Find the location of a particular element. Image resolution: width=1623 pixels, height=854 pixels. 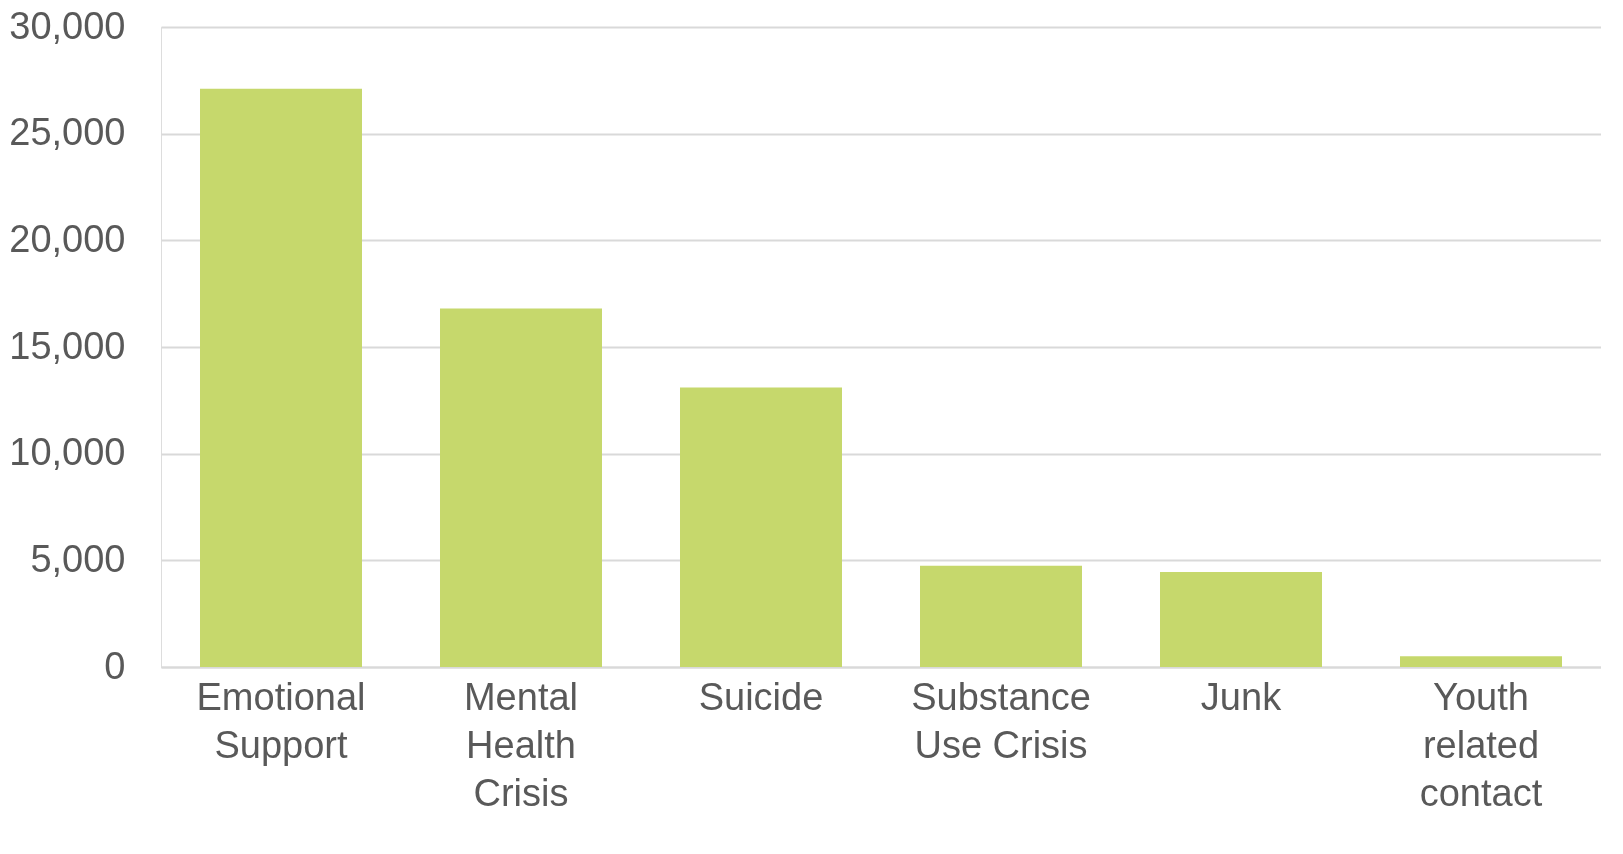

y-tick-label: 20,000 is located at coordinates (67, 238).